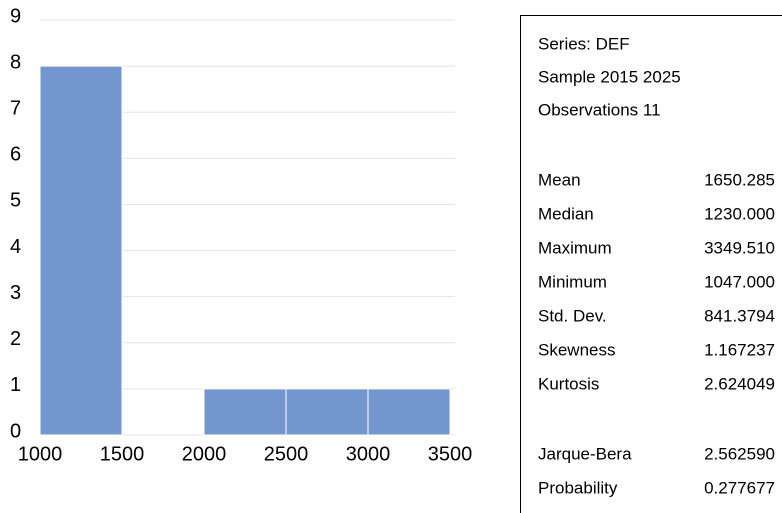 This screenshot has height=513, width=782. Describe the element at coordinates (15, 155) in the screenshot. I see `y-tick-label: 6` at that location.